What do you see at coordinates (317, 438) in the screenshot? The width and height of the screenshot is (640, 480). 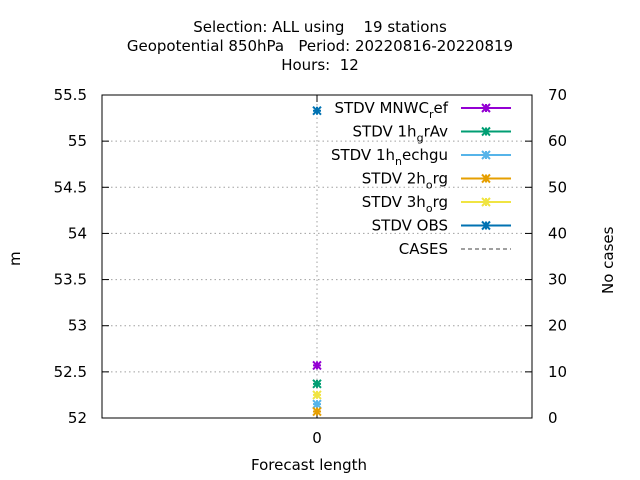 I see `x-tick-label: 0` at bounding box center [317, 438].